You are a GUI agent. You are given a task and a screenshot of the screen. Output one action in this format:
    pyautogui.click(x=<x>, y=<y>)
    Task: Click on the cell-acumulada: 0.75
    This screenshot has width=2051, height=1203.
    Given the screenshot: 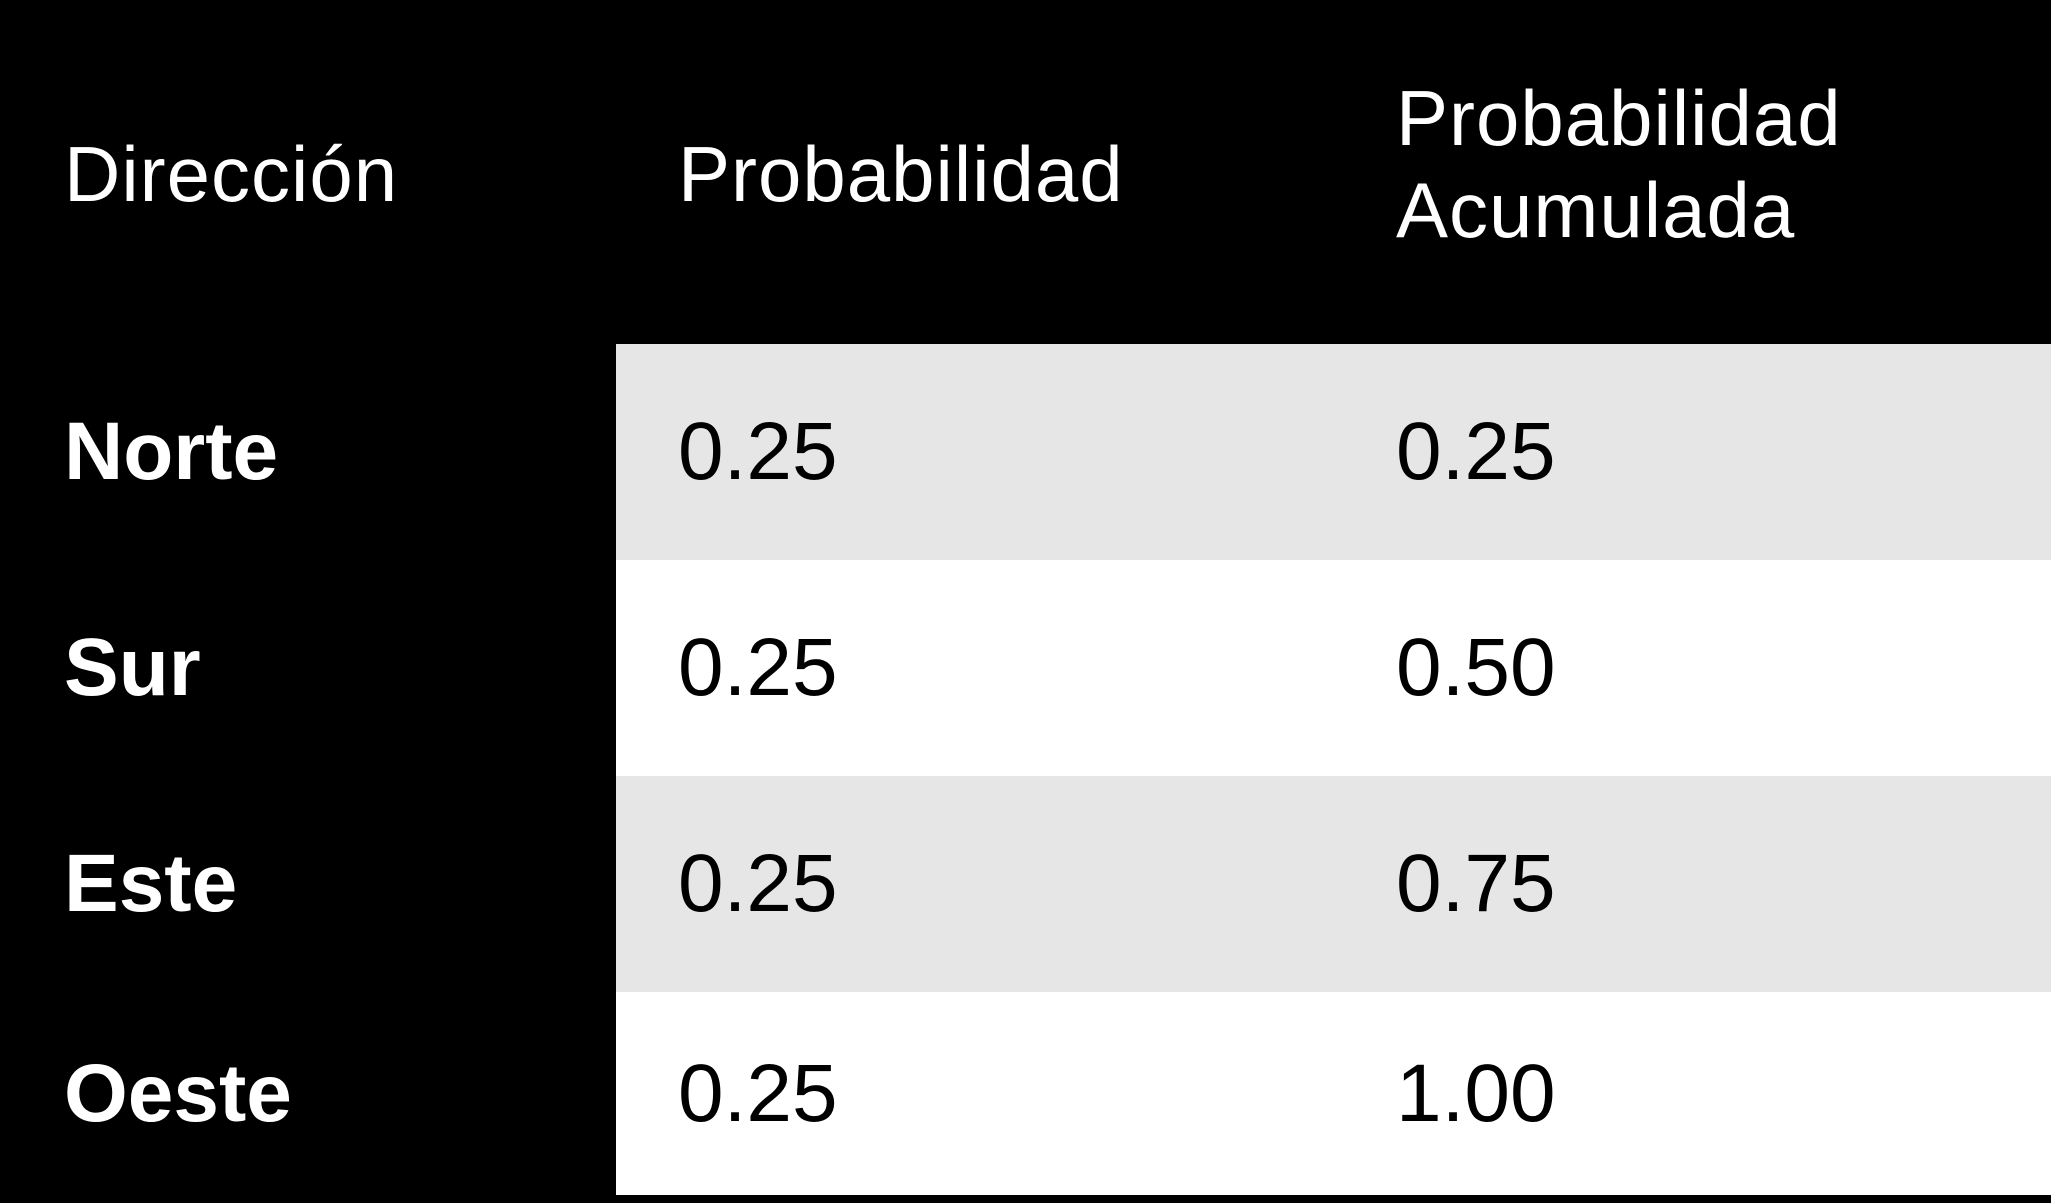 What is the action you would take?
    pyautogui.click(x=1476, y=883)
    